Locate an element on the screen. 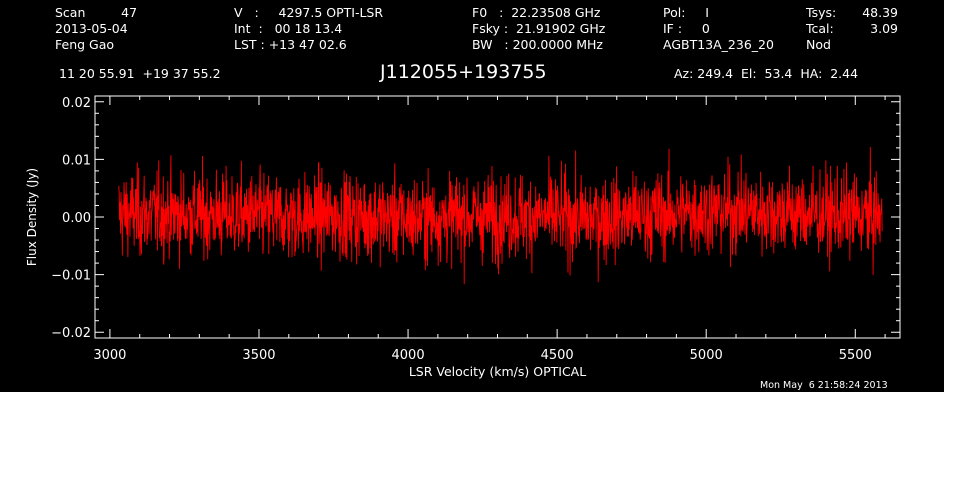 The image size is (962, 490). x-tick-label: 4500 is located at coordinates (557, 355).